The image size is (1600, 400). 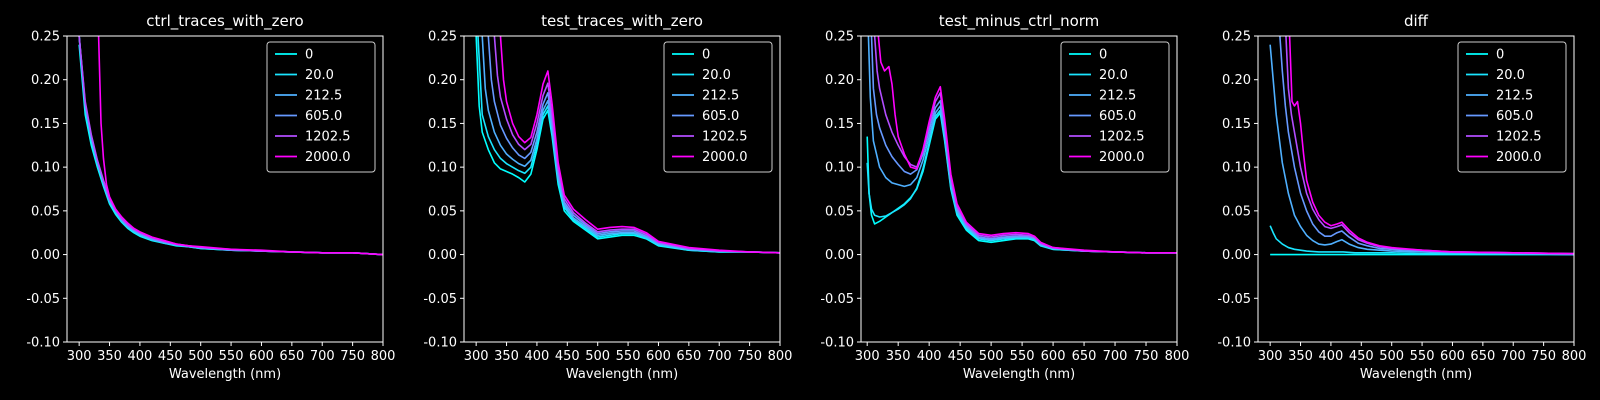 What do you see at coordinates (622, 21) in the screenshot?
I see `chart-title: test_traces_with_zero` at bounding box center [622, 21].